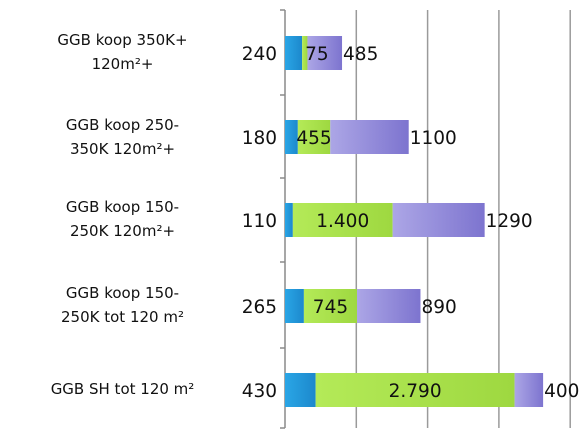 The width and height of the screenshot is (585, 430). What do you see at coordinates (259, 54) in the screenshot?
I see `data-label-0-0: 240` at bounding box center [259, 54].